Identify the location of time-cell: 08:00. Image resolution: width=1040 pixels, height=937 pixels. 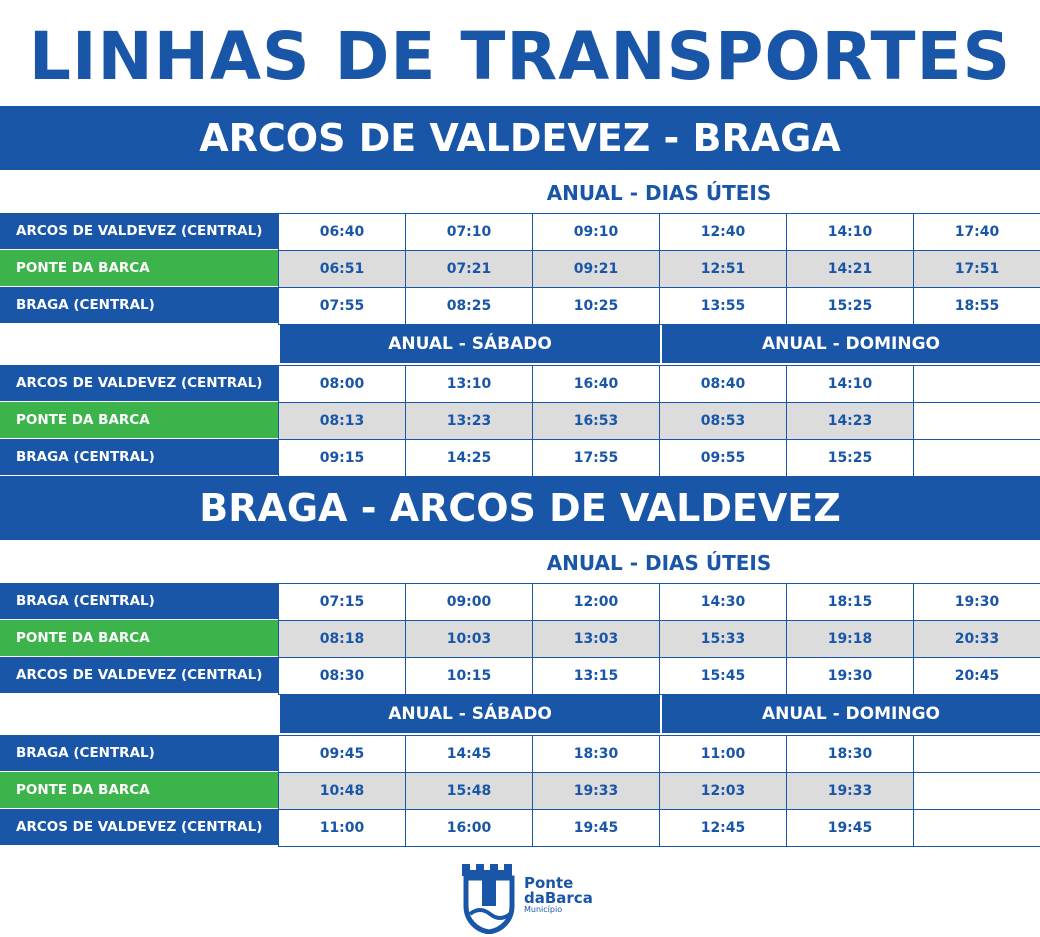
(342, 384).